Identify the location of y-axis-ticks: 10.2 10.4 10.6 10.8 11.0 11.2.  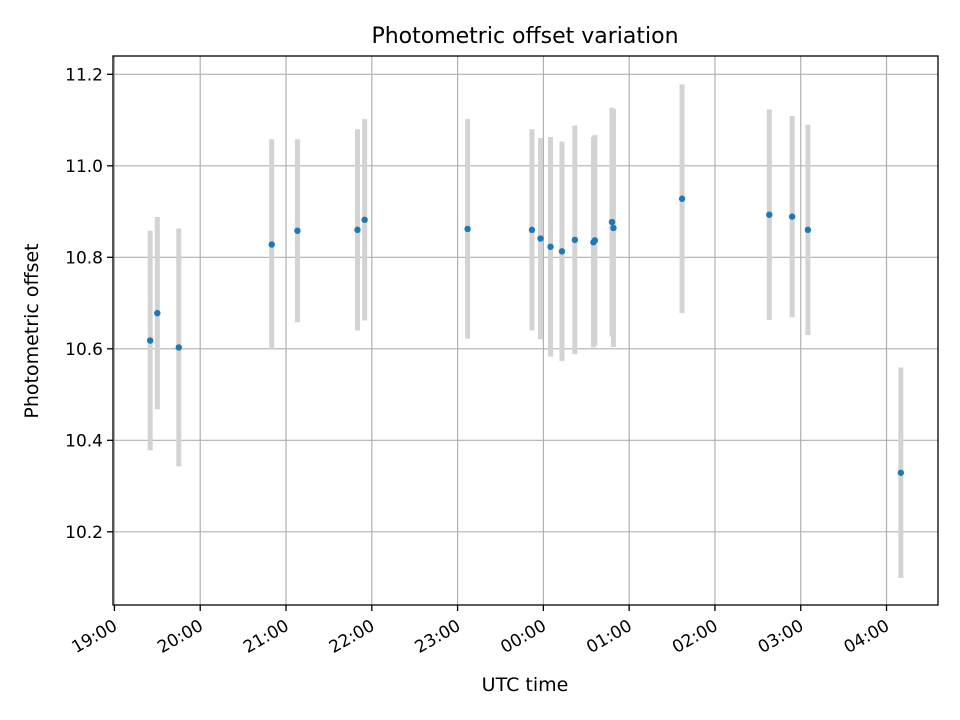
(89, 304).